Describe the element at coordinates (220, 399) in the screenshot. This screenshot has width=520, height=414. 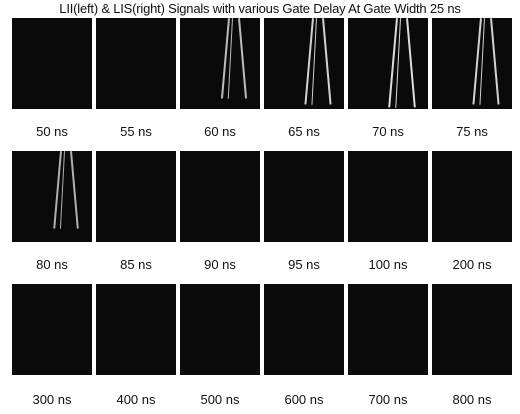
I see `gate-delay-label: 500 ns` at that location.